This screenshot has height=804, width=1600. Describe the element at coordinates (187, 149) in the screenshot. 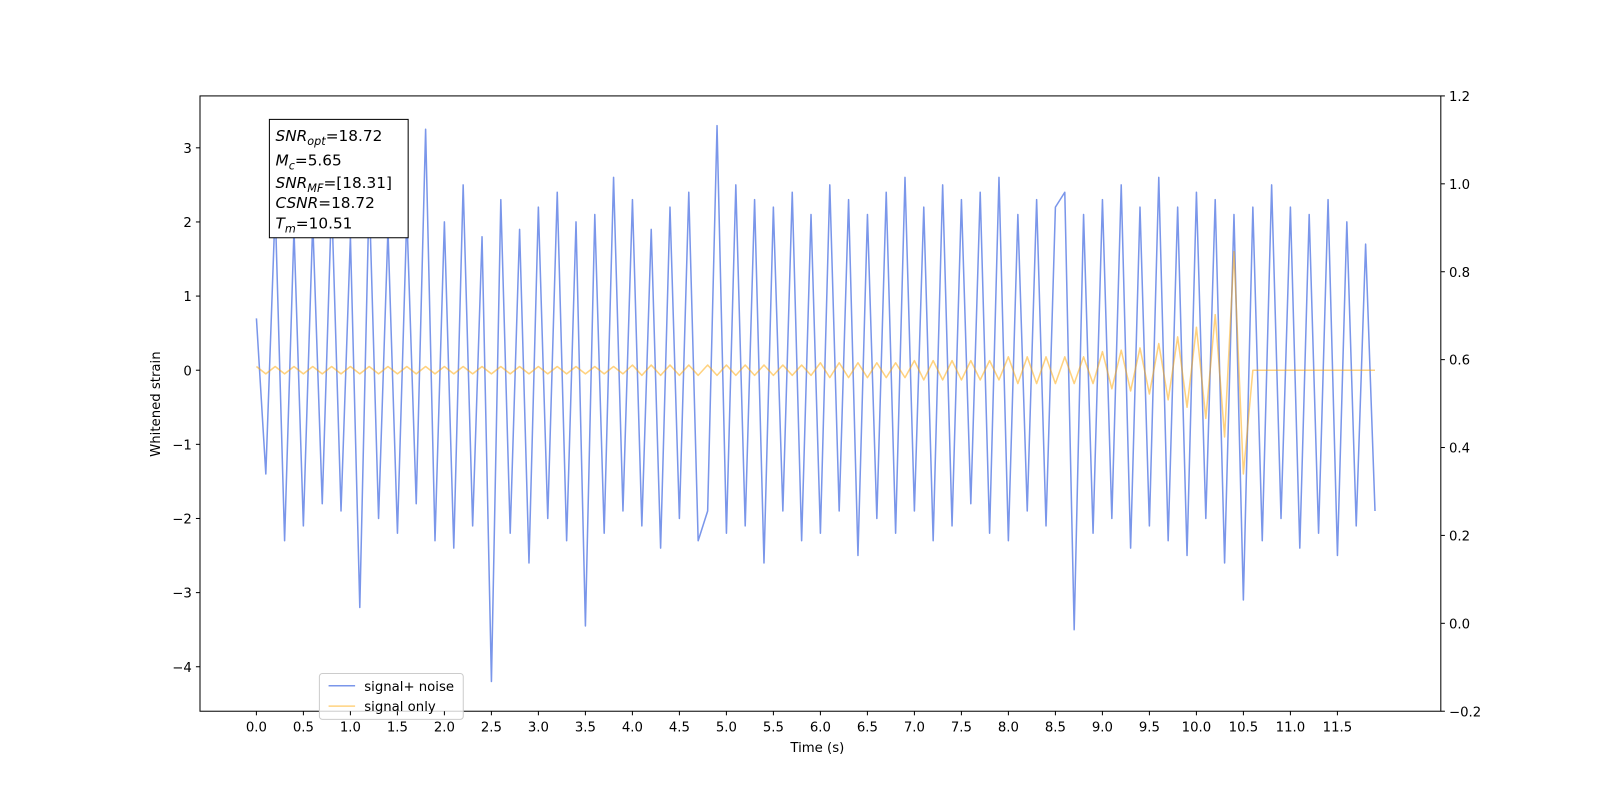

I see `y-tick-label: 3` at that location.